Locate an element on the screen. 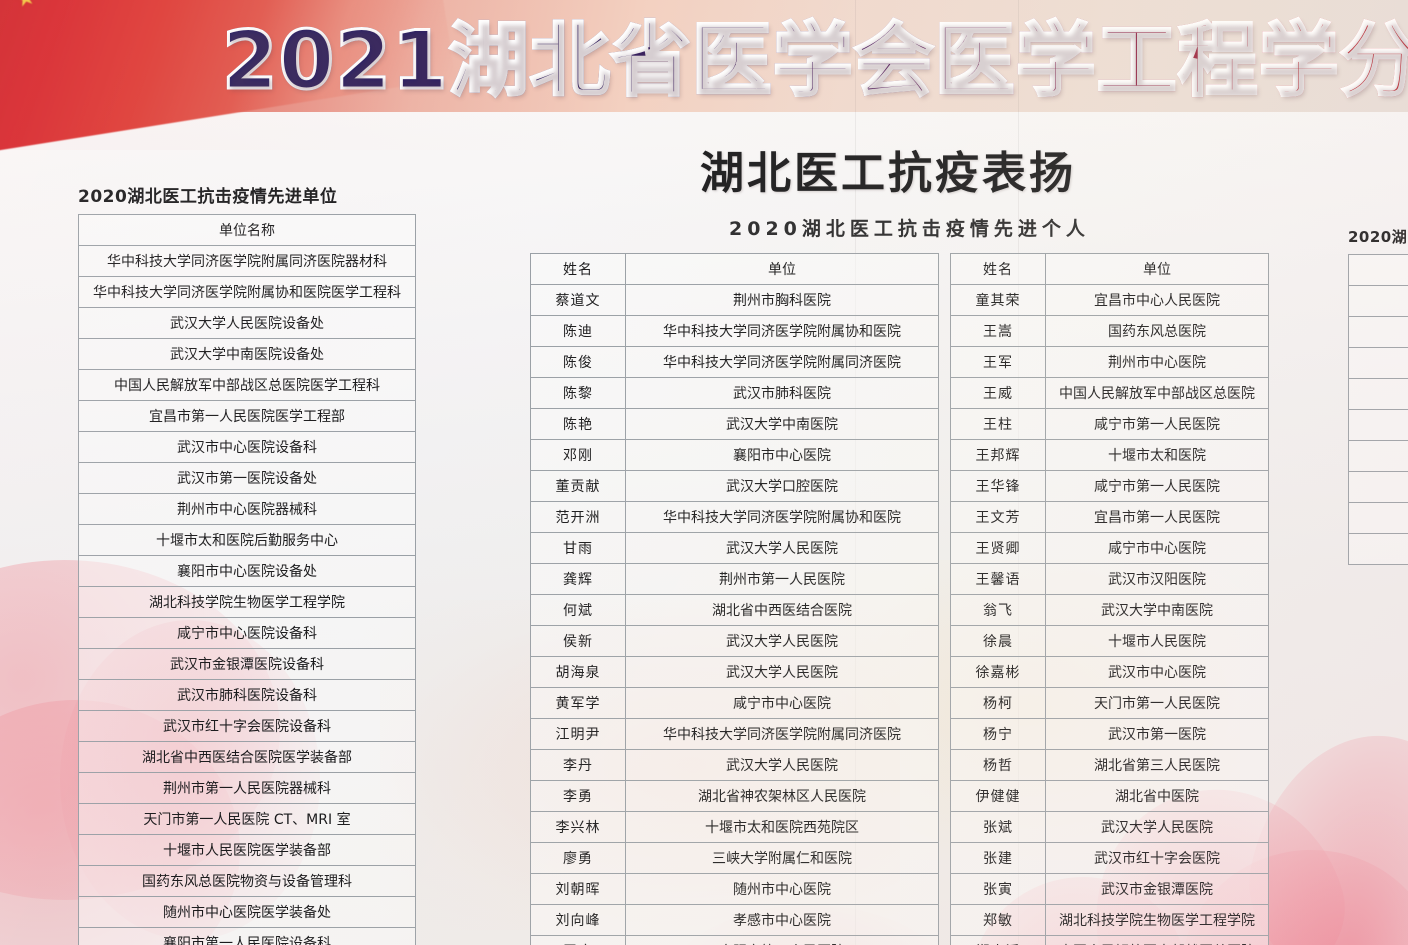 The height and width of the screenshot is (945, 1408). person-name-cell: 龚辉 is located at coordinates (578, 579).